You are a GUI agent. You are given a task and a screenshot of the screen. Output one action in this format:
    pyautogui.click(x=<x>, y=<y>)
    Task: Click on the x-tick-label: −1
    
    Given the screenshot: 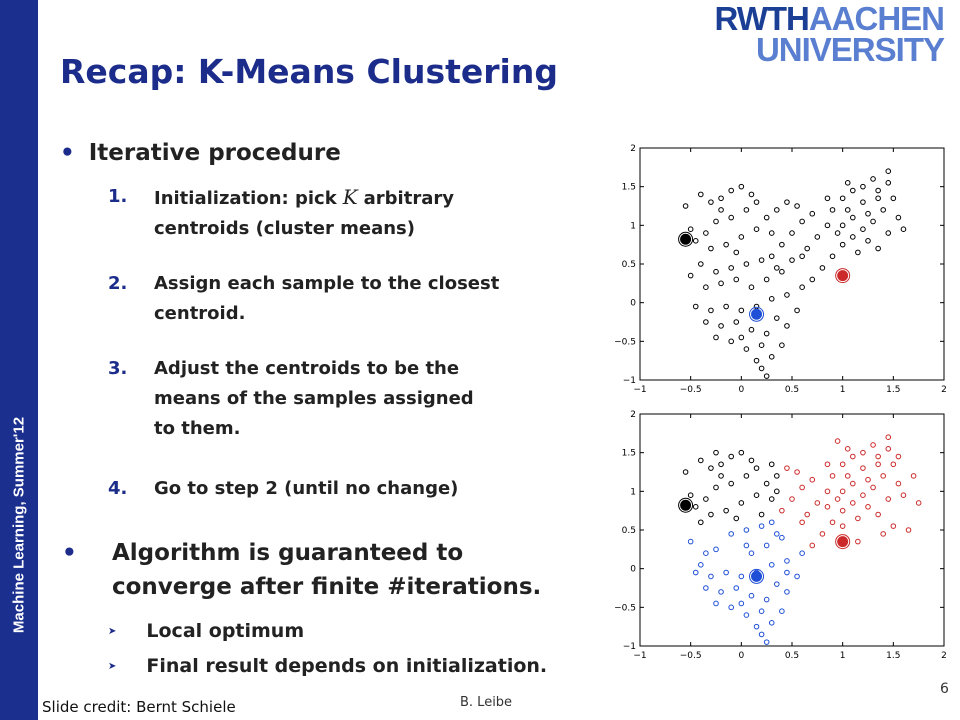 What is the action you would take?
    pyautogui.click(x=639, y=656)
    